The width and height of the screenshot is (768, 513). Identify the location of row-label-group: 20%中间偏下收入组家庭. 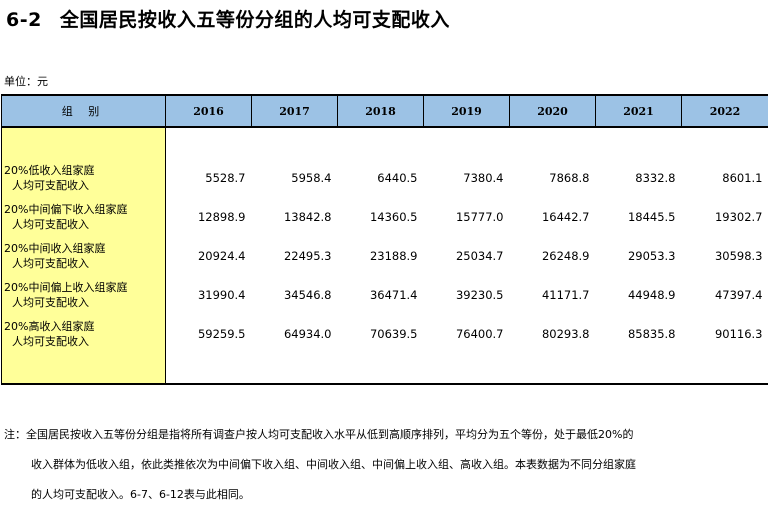
(66, 209).